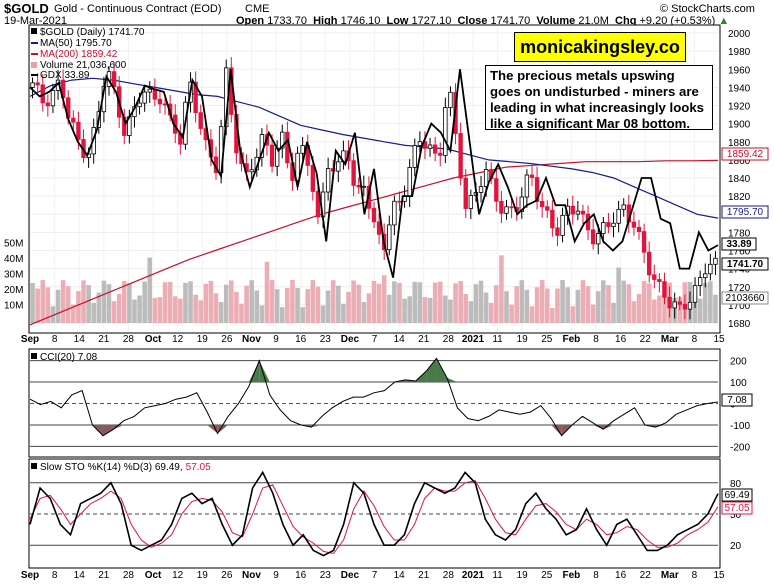  I want to click on chart-symbol: $GOLD, so click(26, 8).